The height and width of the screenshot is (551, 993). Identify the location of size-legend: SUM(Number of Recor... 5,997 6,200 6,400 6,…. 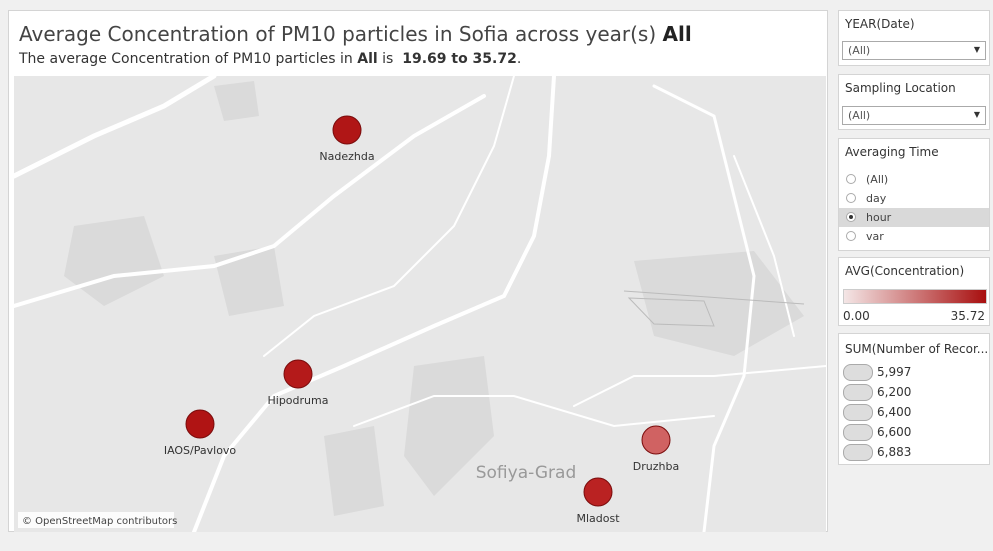
(914, 399).